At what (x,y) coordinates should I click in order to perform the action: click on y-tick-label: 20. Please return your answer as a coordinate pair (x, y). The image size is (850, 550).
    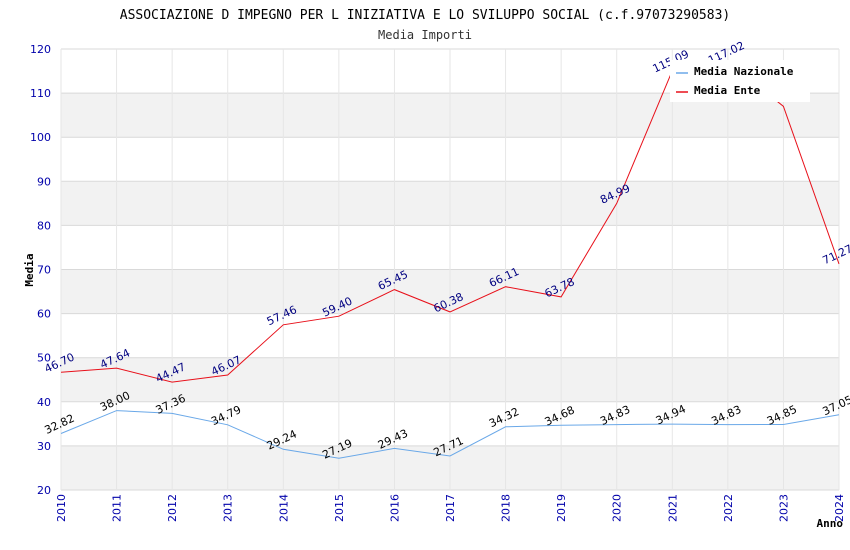
    Looking at the image, I should click on (44, 490).